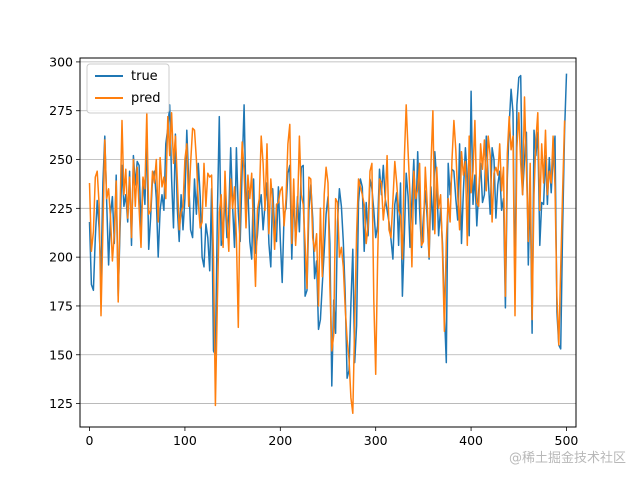  What do you see at coordinates (61, 61) in the screenshot?
I see `y-tick-label: 300` at bounding box center [61, 61].